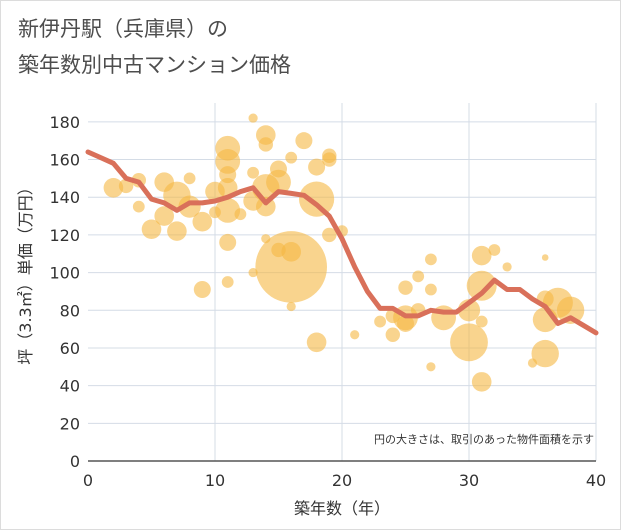 The image size is (621, 530). Describe the element at coordinates (64, 273) in the screenshot. I see `y-tick-label: 100` at that location.